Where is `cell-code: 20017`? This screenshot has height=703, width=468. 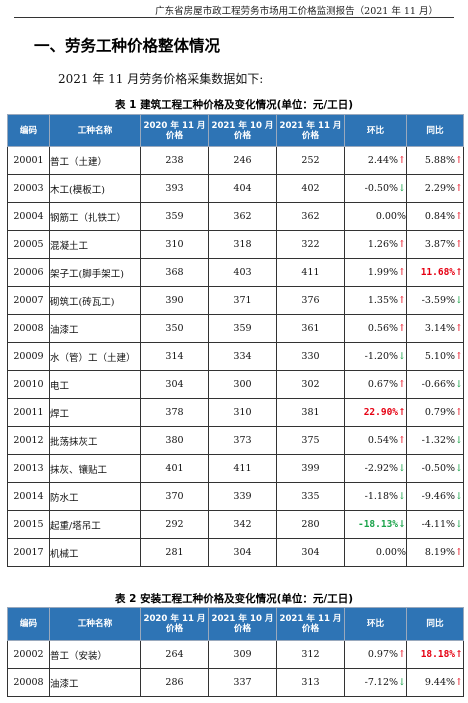
cell-code: 20017 is located at coordinates (28, 552).